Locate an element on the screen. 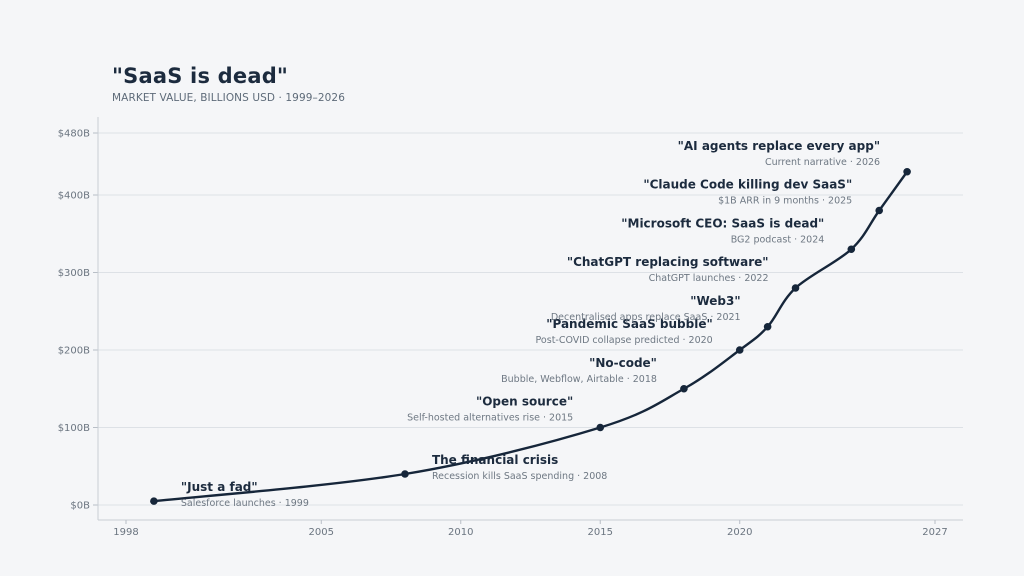  y-tick-label: $0B is located at coordinates (80, 506).